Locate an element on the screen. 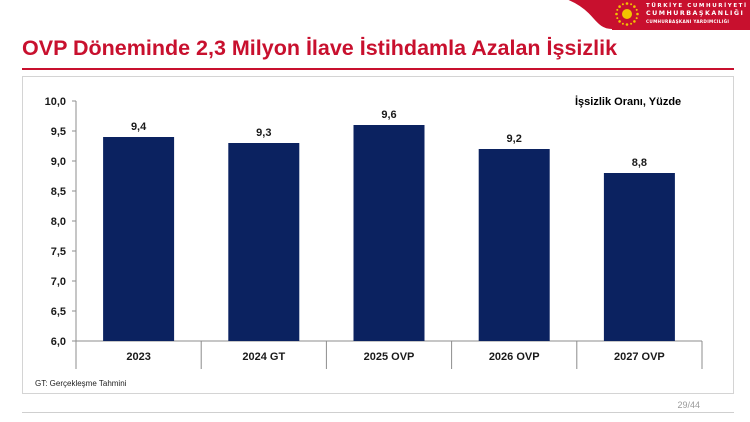  y-tick-label: 6,0 is located at coordinates (58, 342).